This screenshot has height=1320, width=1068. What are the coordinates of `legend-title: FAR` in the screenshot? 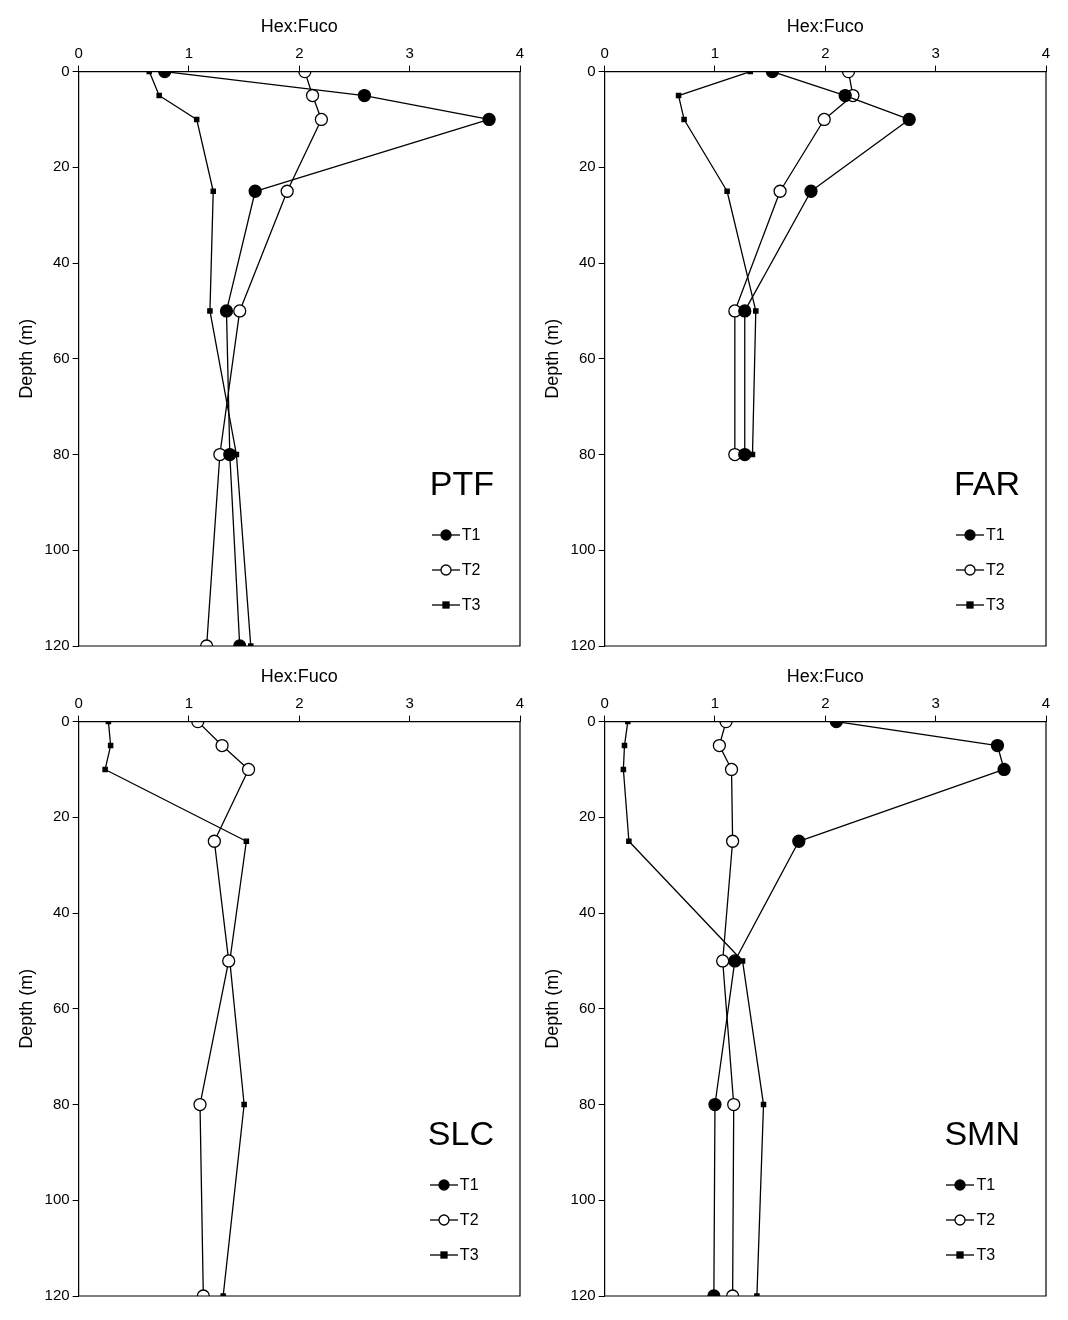 It's located at (986, 483).